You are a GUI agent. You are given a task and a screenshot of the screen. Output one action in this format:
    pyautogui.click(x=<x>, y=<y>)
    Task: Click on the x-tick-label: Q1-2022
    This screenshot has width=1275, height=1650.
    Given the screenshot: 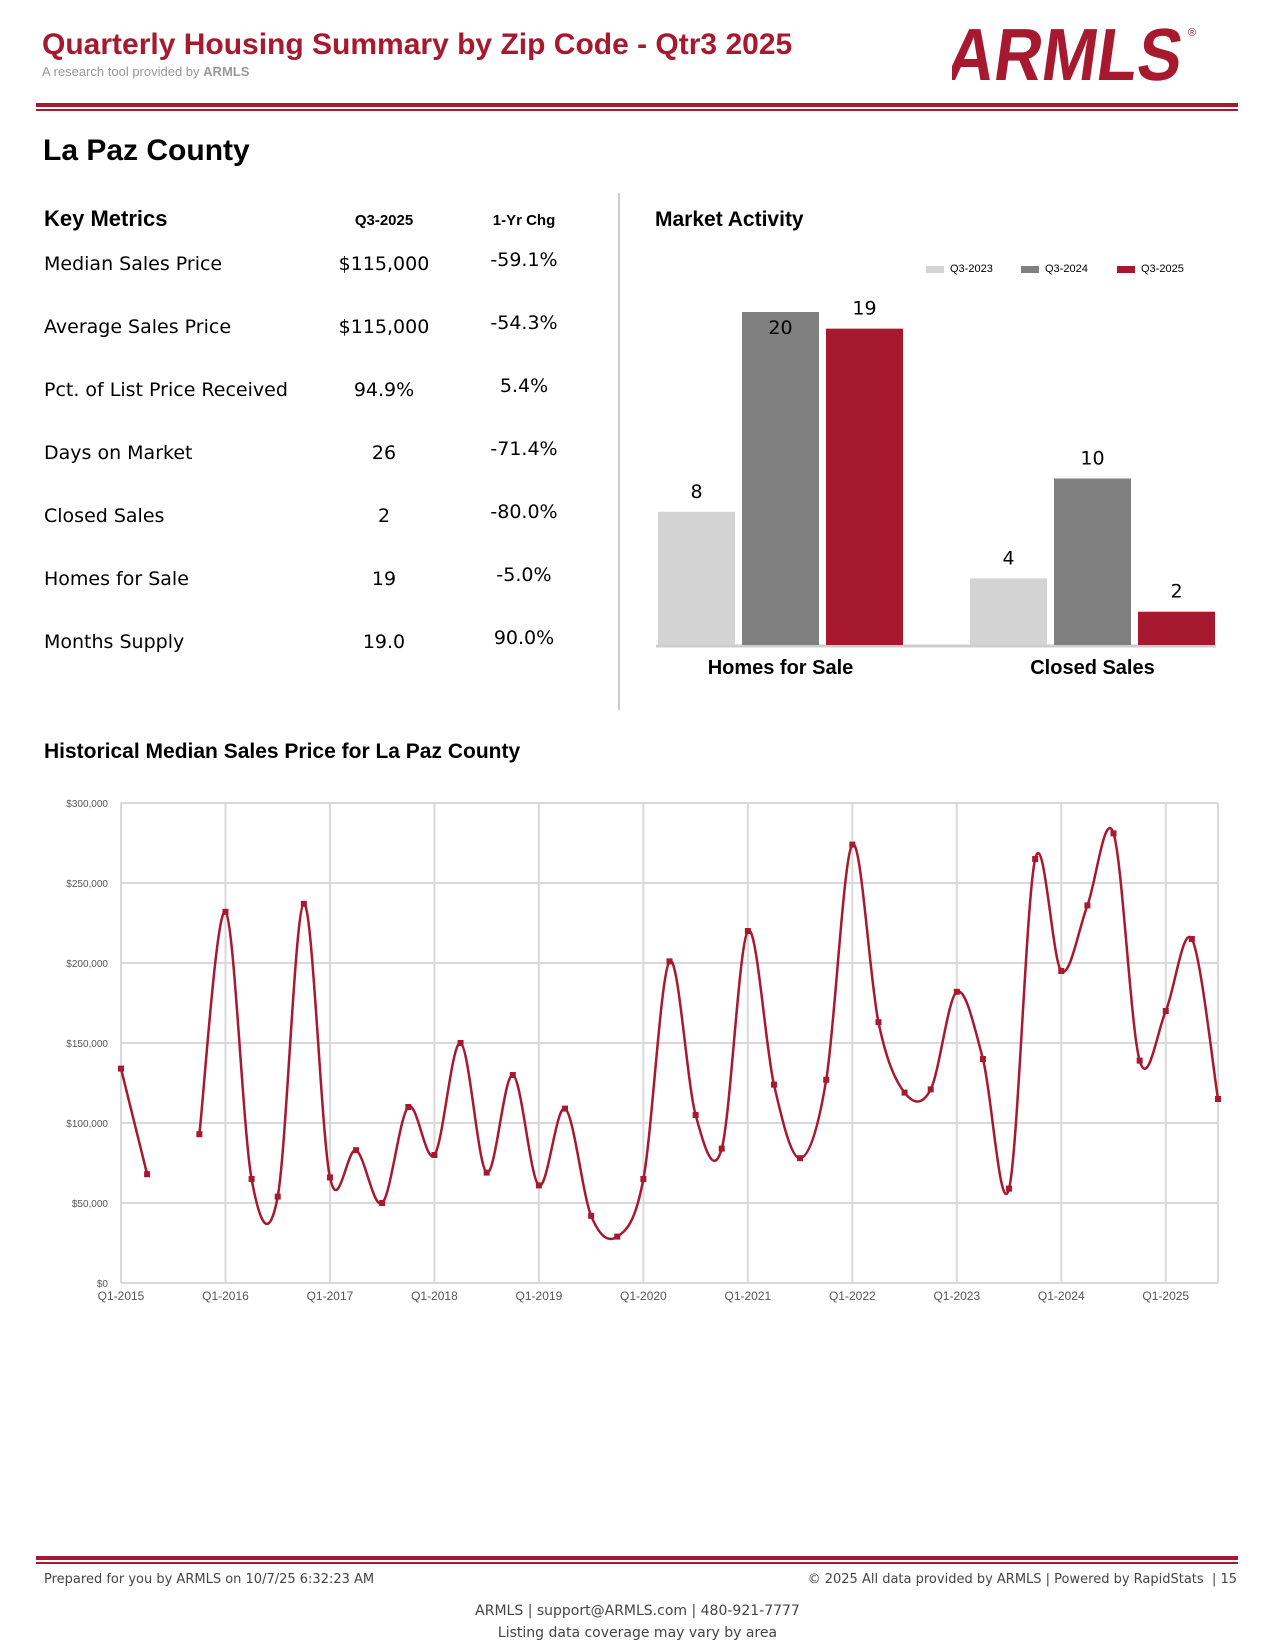 What is the action you would take?
    pyautogui.click(x=852, y=1296)
    